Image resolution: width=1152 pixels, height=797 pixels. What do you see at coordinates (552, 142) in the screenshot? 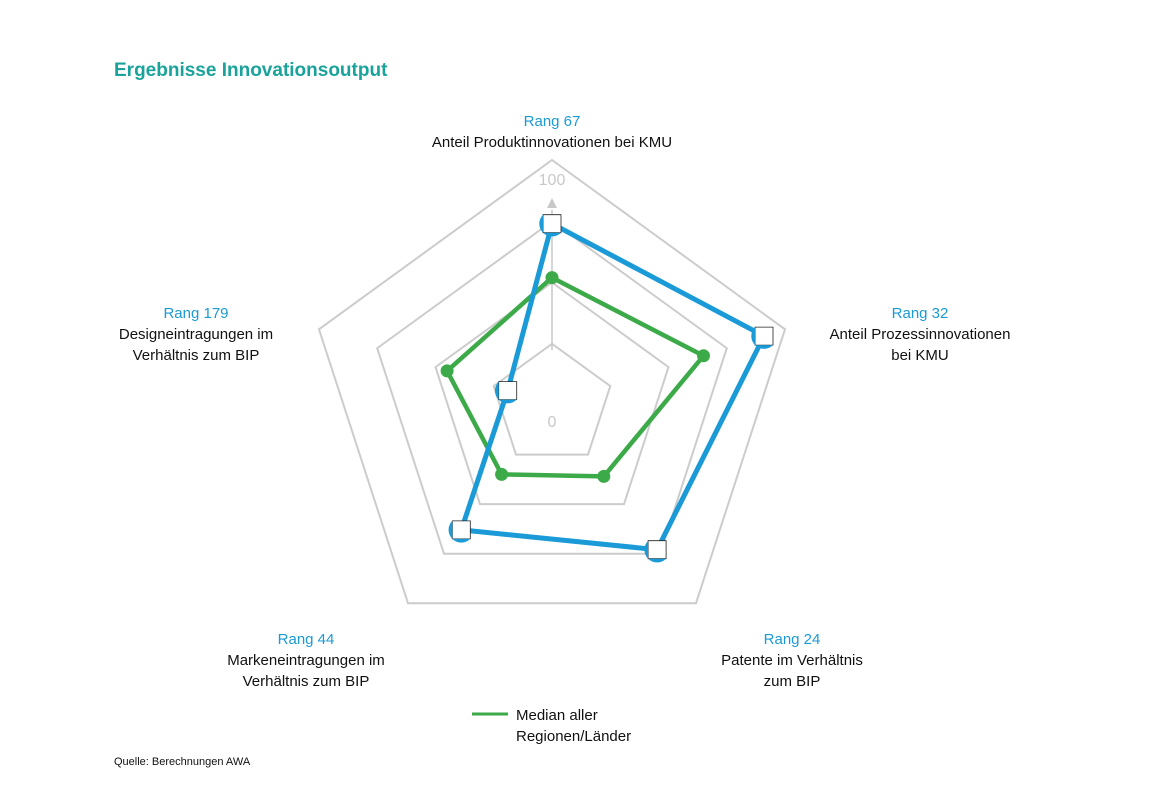
I see `axis-name-0-line-1: Anteil Produktinnovationen bei KMU` at bounding box center [552, 142].